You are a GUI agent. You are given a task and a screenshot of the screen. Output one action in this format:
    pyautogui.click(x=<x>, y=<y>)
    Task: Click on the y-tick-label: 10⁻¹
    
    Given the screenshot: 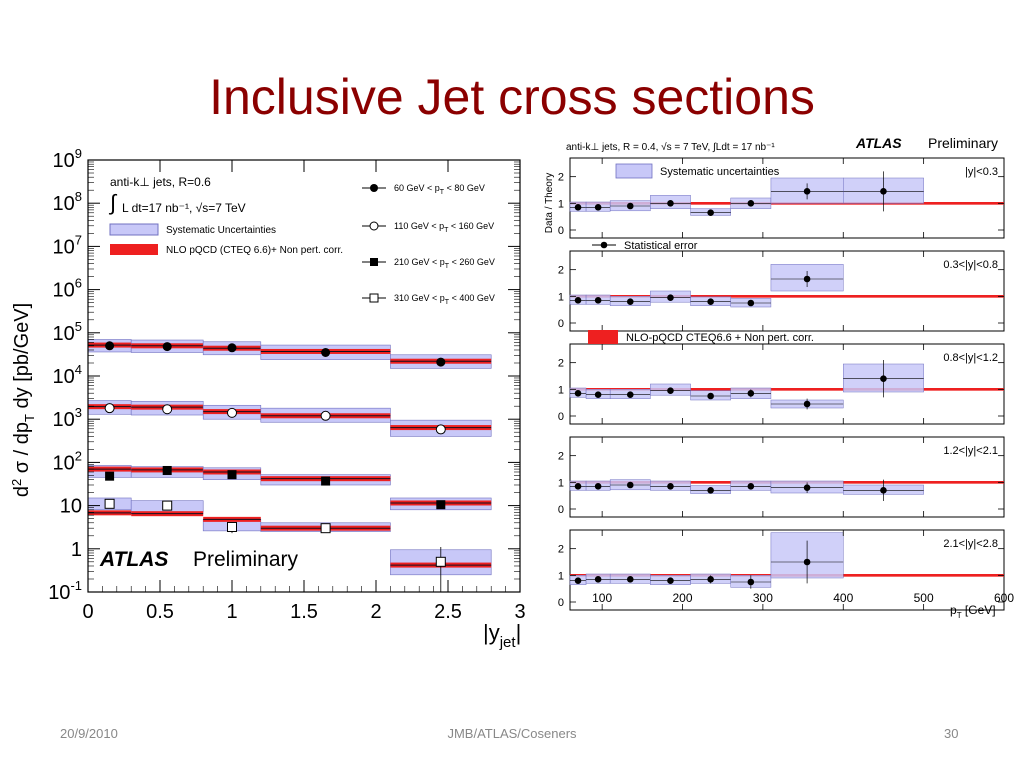 What is the action you would take?
    pyautogui.click(x=65, y=591)
    